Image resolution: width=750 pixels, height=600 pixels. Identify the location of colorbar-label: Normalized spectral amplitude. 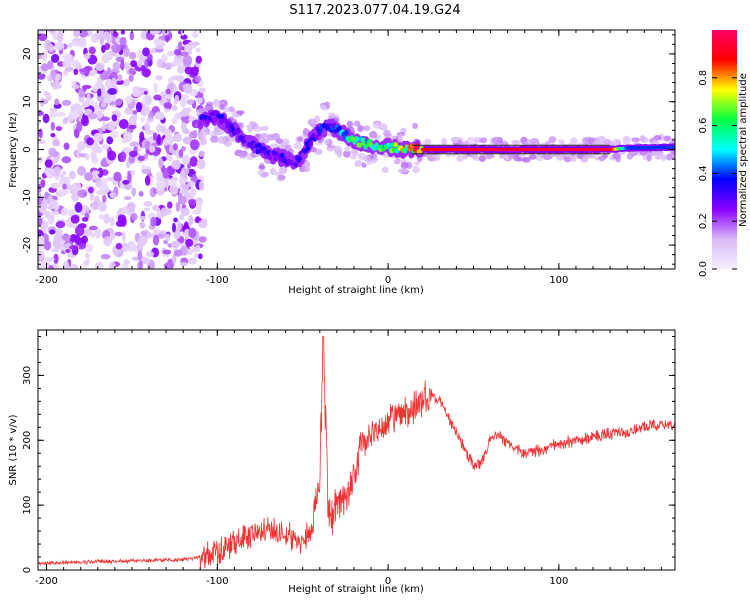
(743, 150).